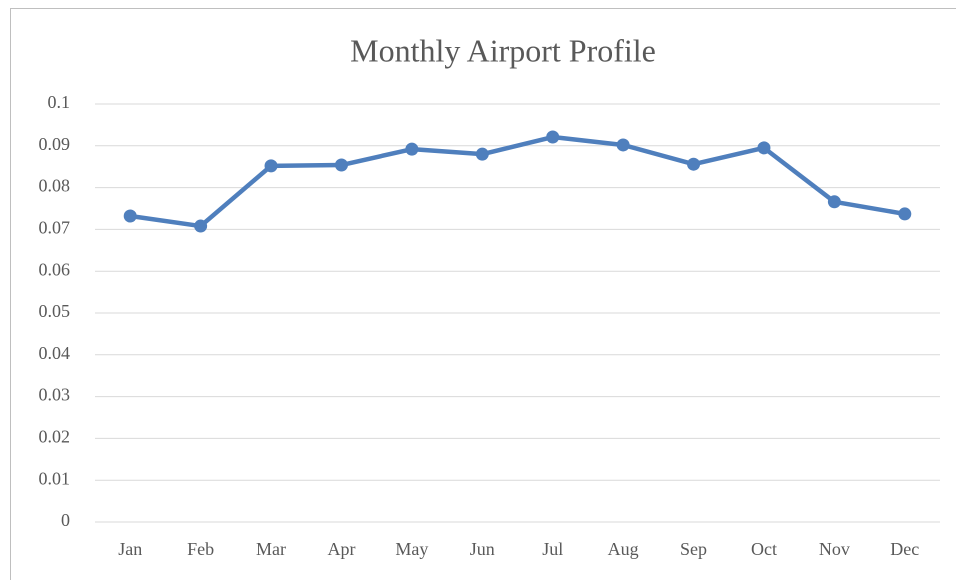 The height and width of the screenshot is (580, 956). What do you see at coordinates (55, 144) in the screenshot?
I see `y-tick-label: 0.09` at bounding box center [55, 144].